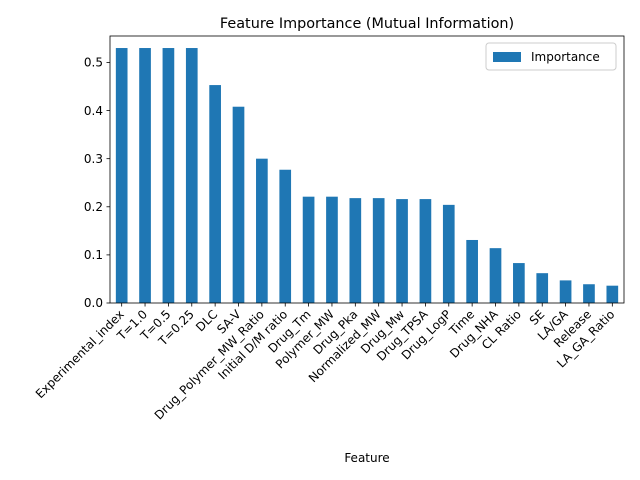  Describe the element at coordinates (93, 63) in the screenshot. I see `y-tick-label: 0.5` at that location.